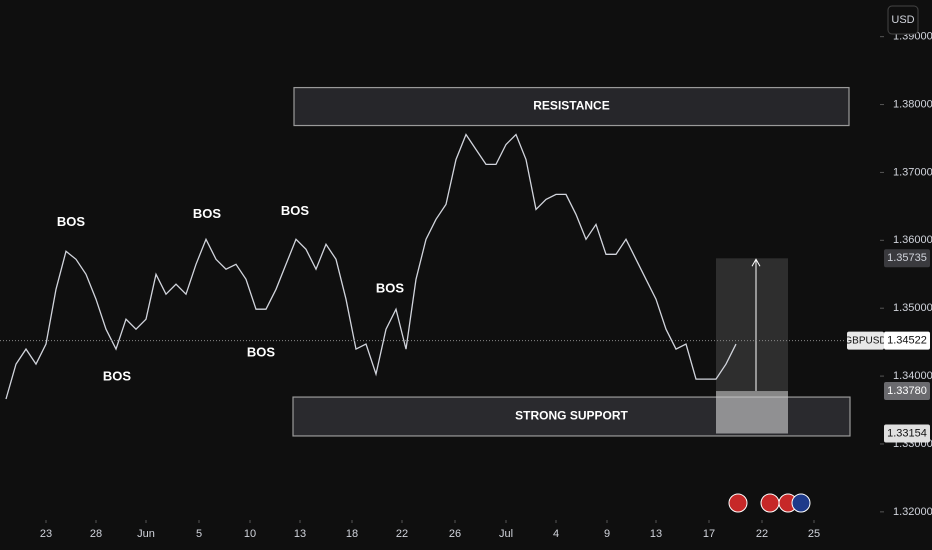 This screenshot has width=932, height=550. What do you see at coordinates (912, 512) in the screenshot?
I see `y-tick-label: 1.32000` at bounding box center [912, 512].